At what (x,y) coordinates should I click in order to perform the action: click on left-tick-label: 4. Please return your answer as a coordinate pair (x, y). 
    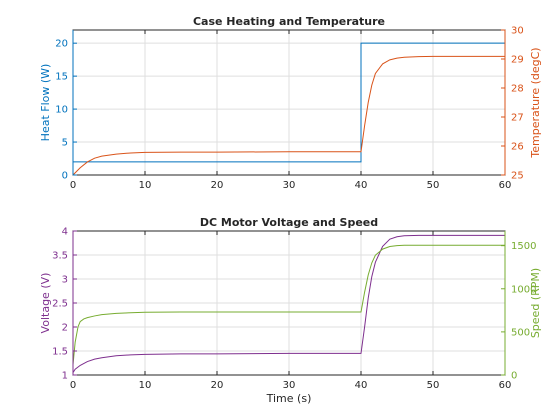
    Looking at the image, I should click on (65, 232).